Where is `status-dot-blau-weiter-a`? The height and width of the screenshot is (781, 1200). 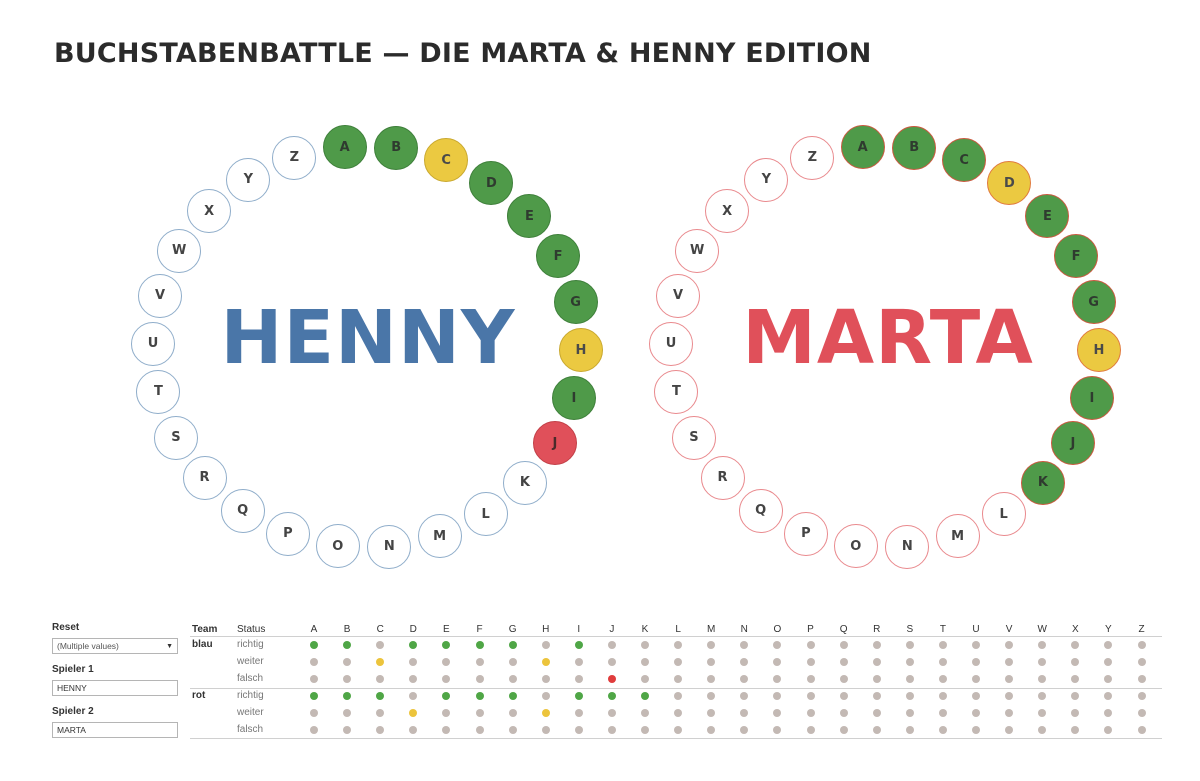
status-dot-blau-weiter-a is located at coordinates (314, 662).